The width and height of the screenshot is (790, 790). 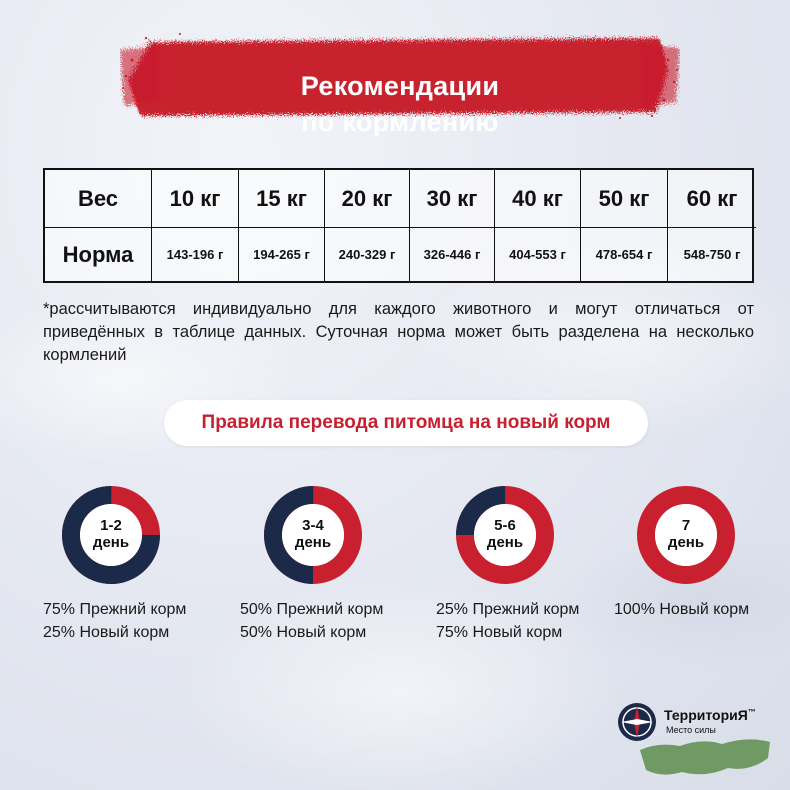 I want to click on weight-cell: 30 кг, so click(x=452, y=199).